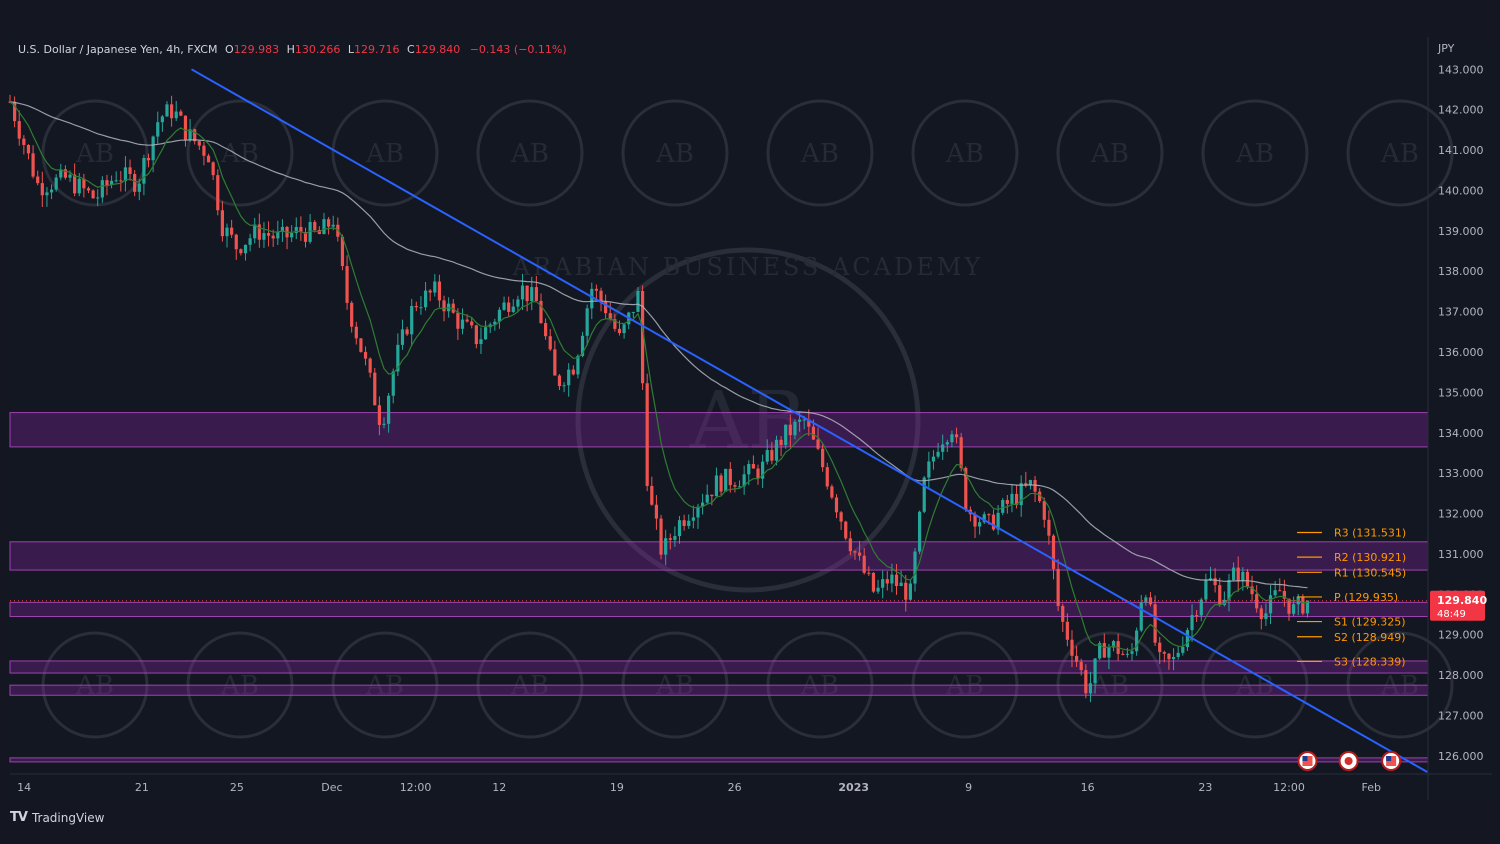  I want to click on open-value: 129.983, so click(256, 49).